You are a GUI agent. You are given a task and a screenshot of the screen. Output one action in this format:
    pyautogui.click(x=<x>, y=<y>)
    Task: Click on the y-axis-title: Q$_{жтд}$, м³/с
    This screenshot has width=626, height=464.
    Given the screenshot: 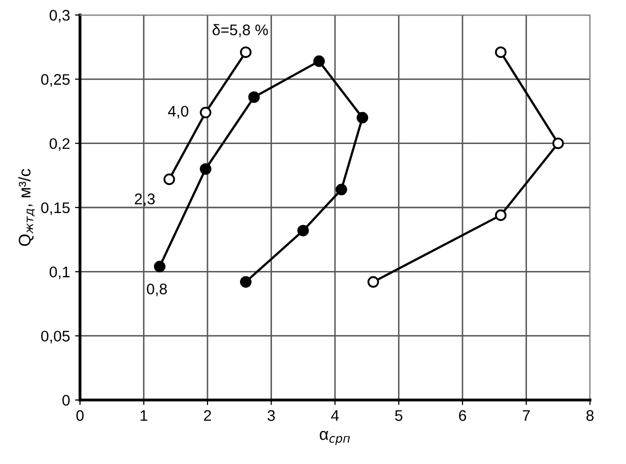 What is the action you would take?
    pyautogui.click(x=26, y=207)
    